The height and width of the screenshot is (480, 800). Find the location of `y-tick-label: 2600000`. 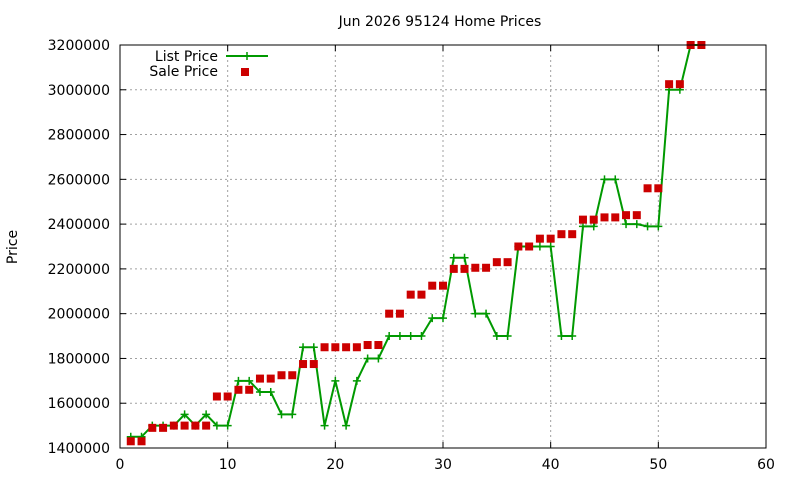

y-tick-label: 2600000 is located at coordinates (79, 180).